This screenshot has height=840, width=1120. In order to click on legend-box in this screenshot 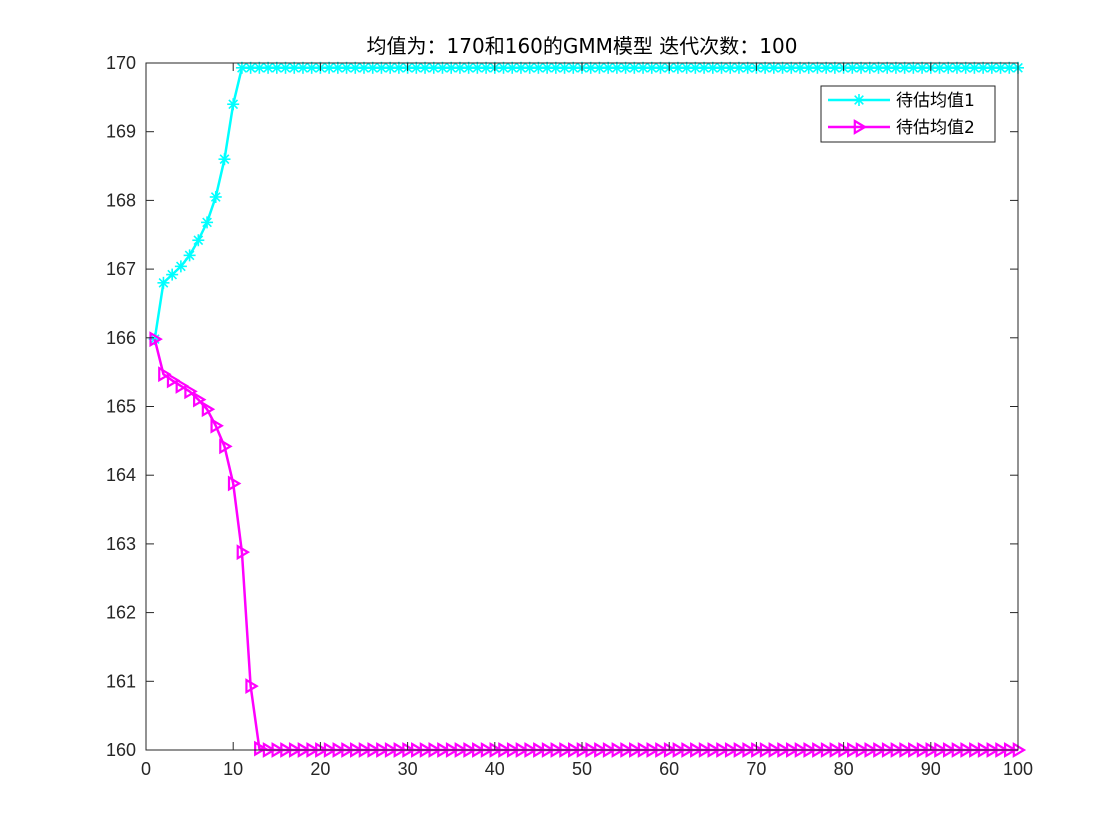, I will do `click(908, 114)`.